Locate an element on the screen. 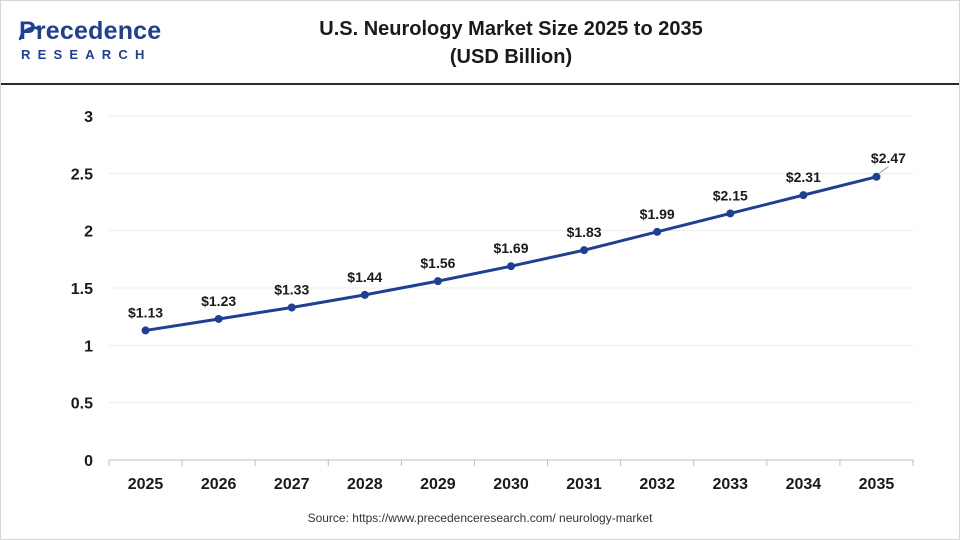 This screenshot has width=960, height=540. x-tick-label: 2029 is located at coordinates (438, 484).